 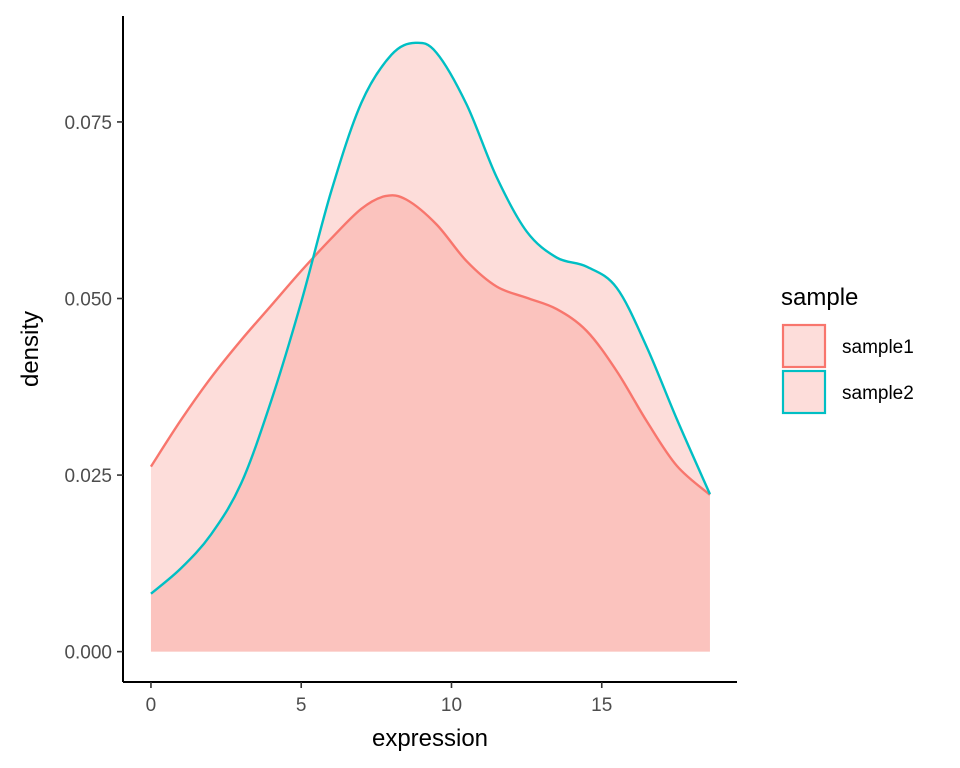 I want to click on y-tick-label: 0.025, so click(x=88, y=476).